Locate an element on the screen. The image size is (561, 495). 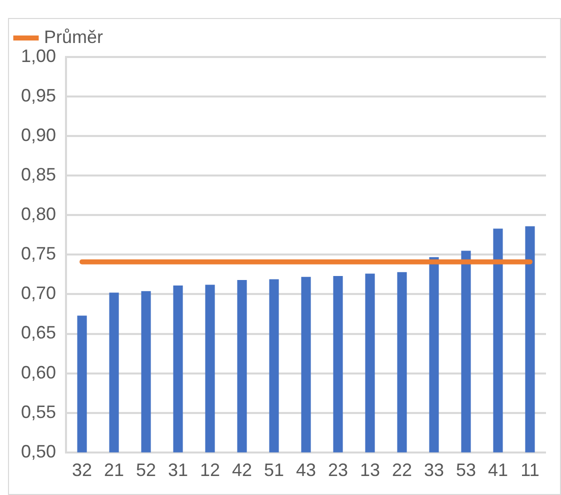
x-tick-label: 33 is located at coordinates (434, 470).